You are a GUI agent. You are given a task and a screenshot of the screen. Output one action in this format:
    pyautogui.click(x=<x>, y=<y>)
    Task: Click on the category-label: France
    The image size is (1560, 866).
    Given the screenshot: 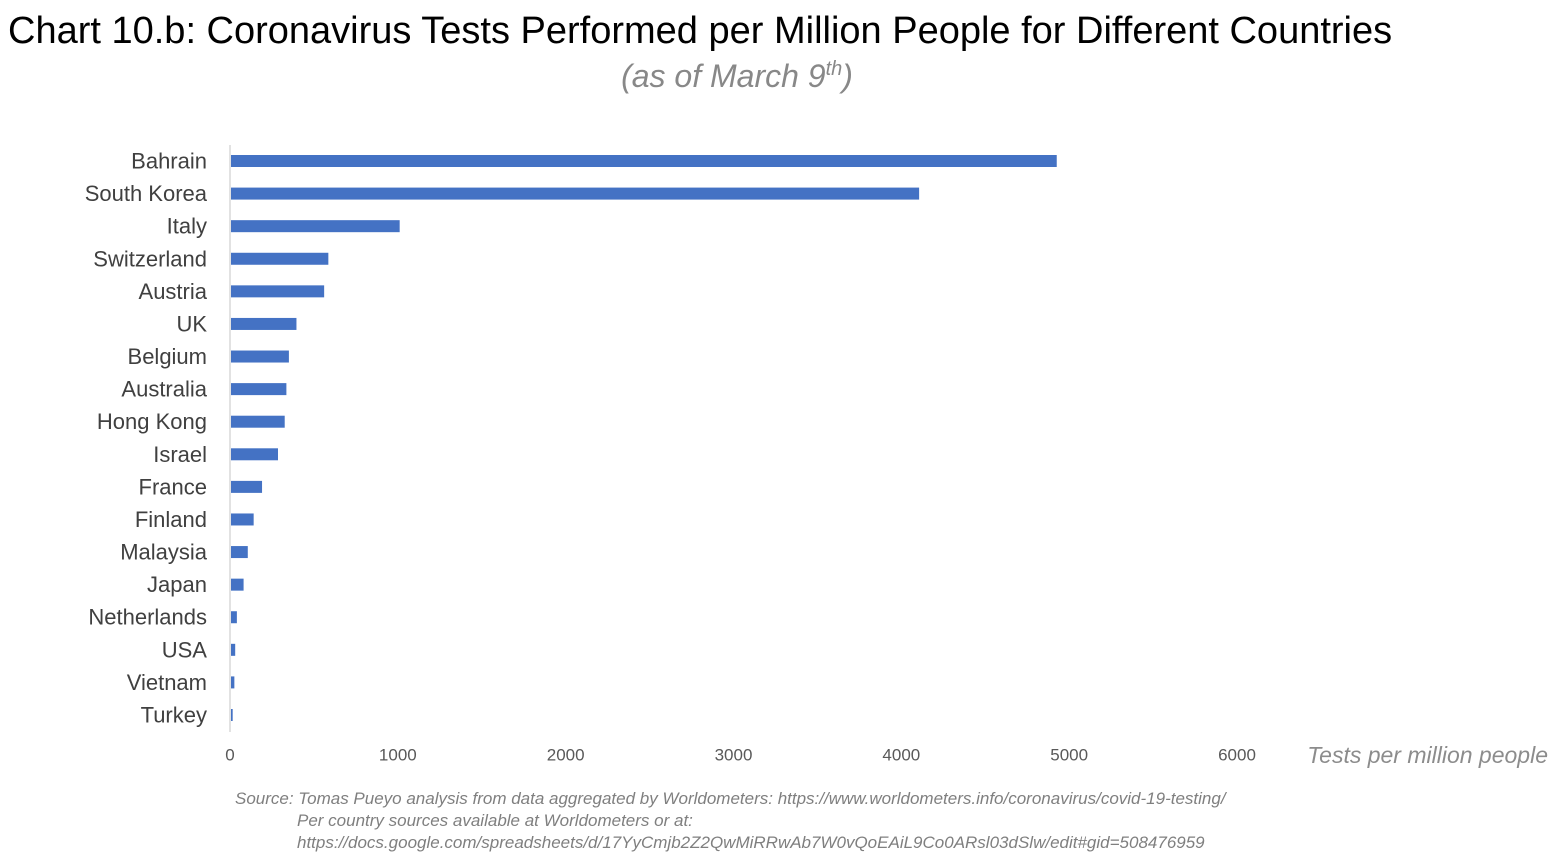 What is the action you would take?
    pyautogui.click(x=173, y=486)
    